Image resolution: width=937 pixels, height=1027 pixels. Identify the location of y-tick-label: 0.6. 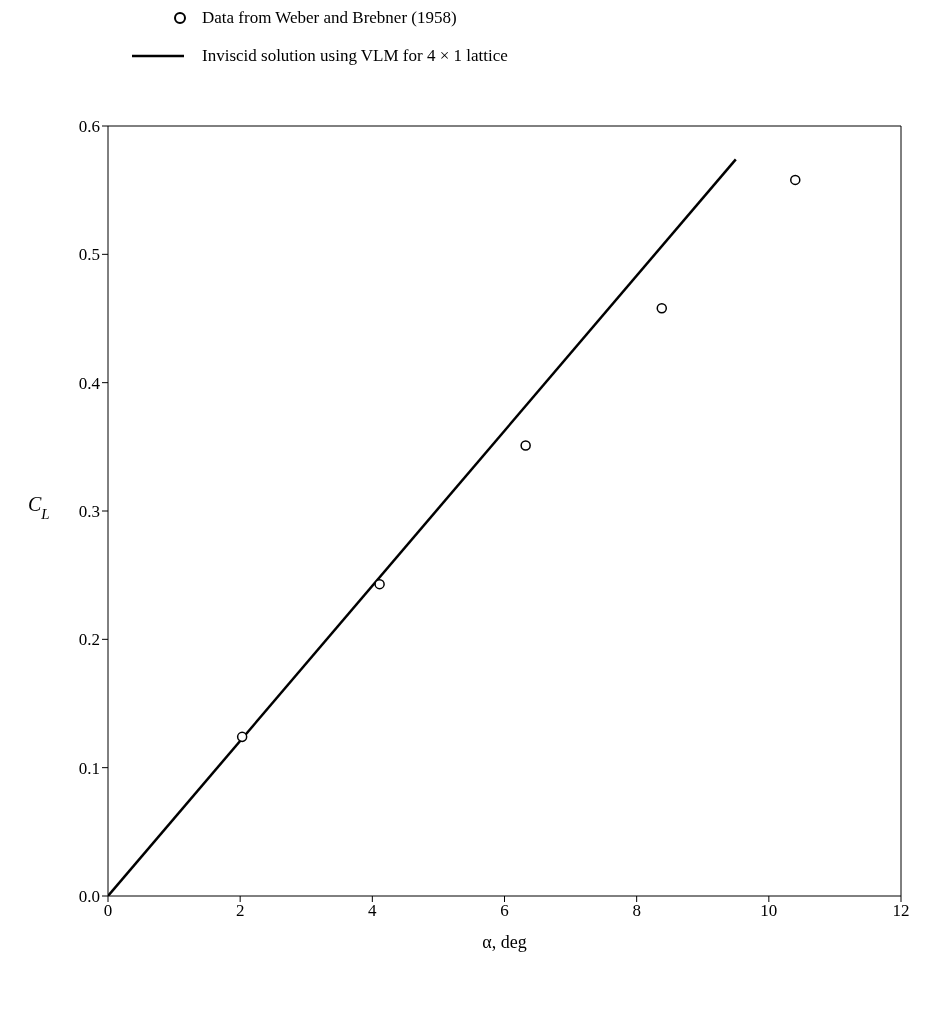
(89, 127).